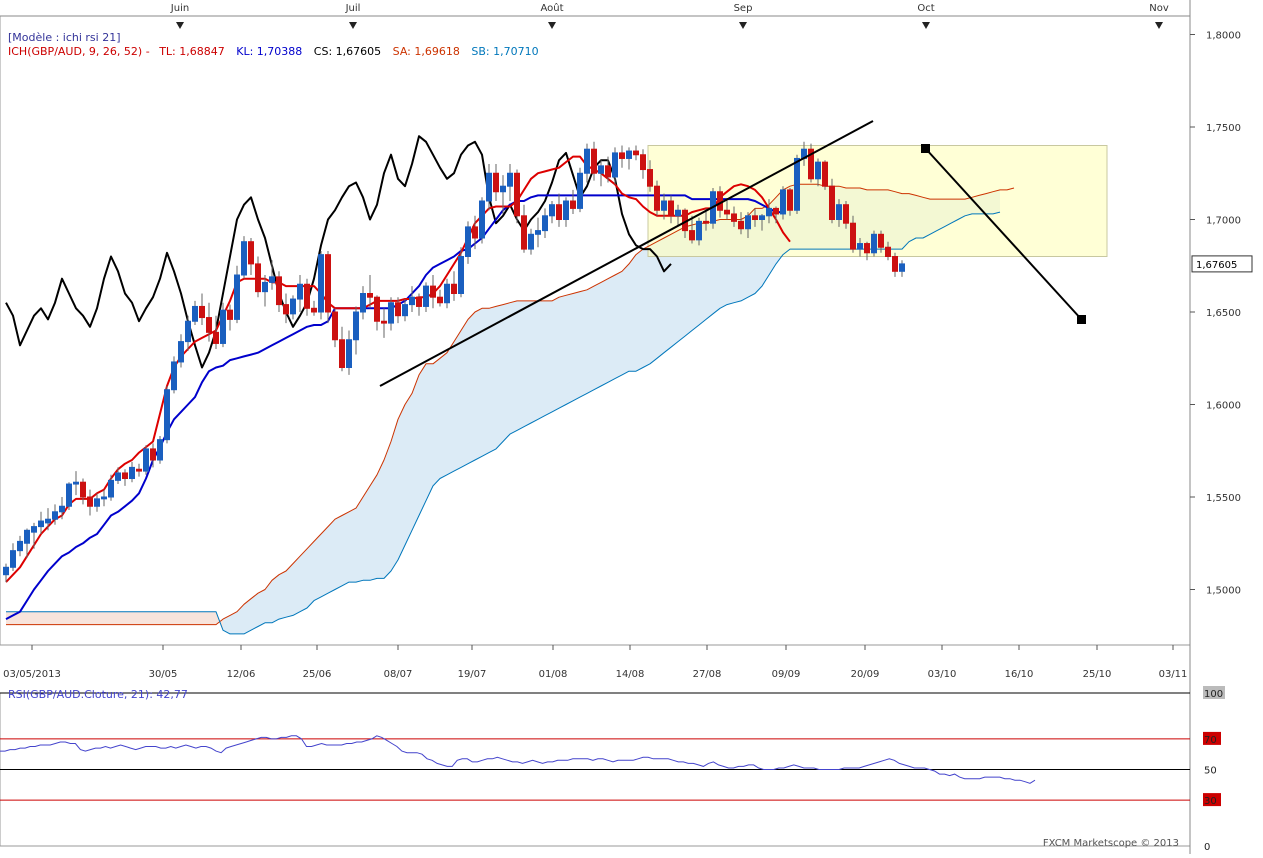  What do you see at coordinates (79, 51) in the screenshot?
I see `ichimoku-prefix: ICH(GBP/AUD, 9, 26, 52) -` at bounding box center [79, 51].